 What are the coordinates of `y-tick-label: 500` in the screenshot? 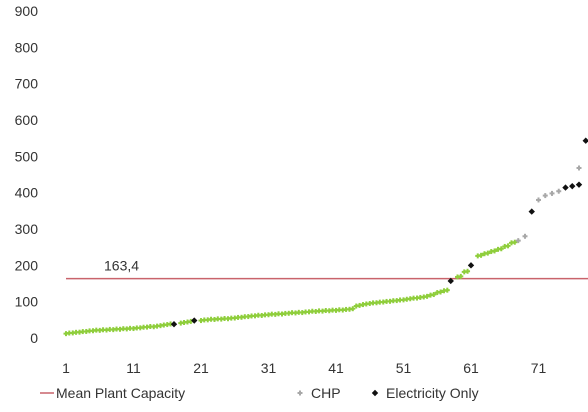 It's located at (27, 156).